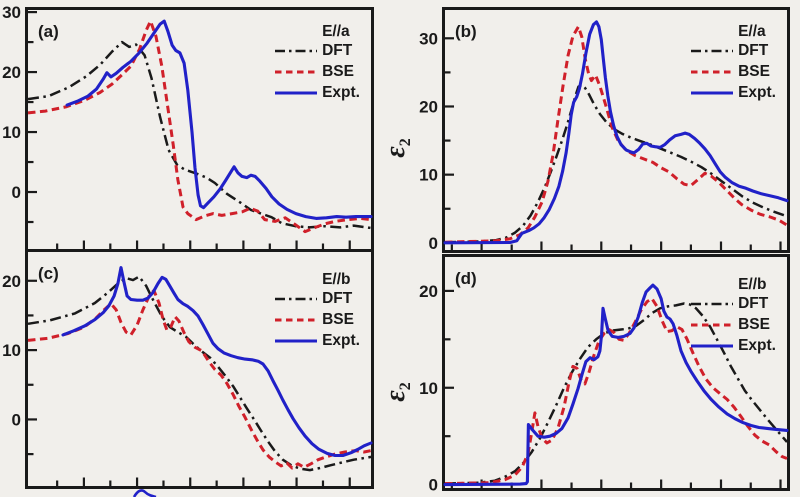 The width and height of the screenshot is (800, 497). I want to click on panel-d-legend: E//b DFT BSE Expt., so click(732, 316).